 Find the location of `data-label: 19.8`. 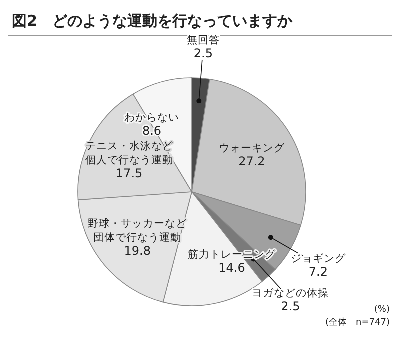

data-label: 19.8 is located at coordinates (137, 251).